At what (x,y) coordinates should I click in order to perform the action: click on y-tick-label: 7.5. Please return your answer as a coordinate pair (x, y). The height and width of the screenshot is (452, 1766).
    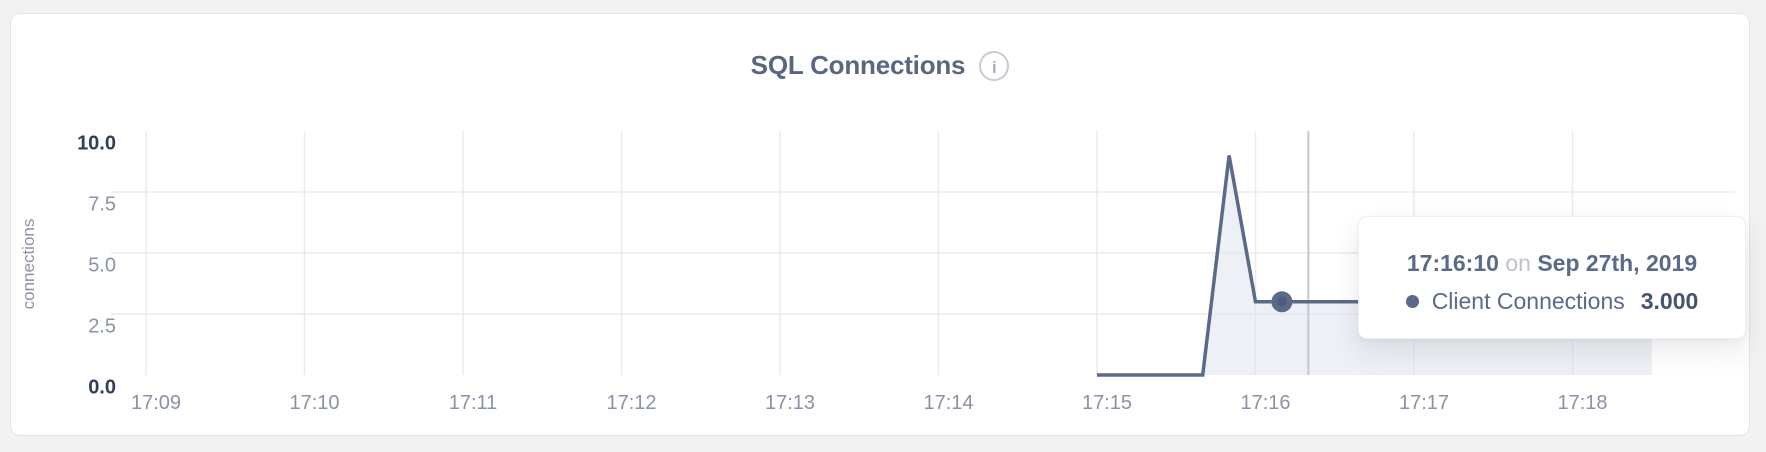
    Looking at the image, I should click on (102, 204).